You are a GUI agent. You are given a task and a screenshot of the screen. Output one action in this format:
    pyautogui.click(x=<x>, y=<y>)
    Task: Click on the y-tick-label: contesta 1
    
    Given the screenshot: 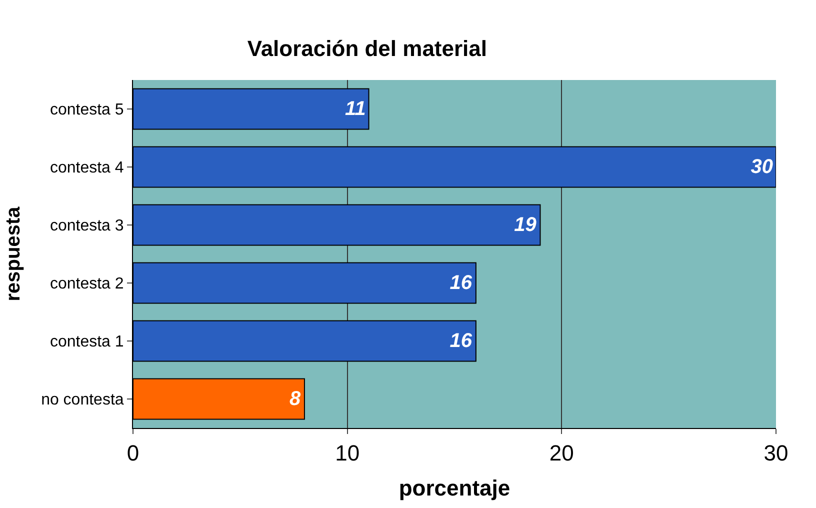 What is the action you would take?
    pyautogui.click(x=87, y=342)
    